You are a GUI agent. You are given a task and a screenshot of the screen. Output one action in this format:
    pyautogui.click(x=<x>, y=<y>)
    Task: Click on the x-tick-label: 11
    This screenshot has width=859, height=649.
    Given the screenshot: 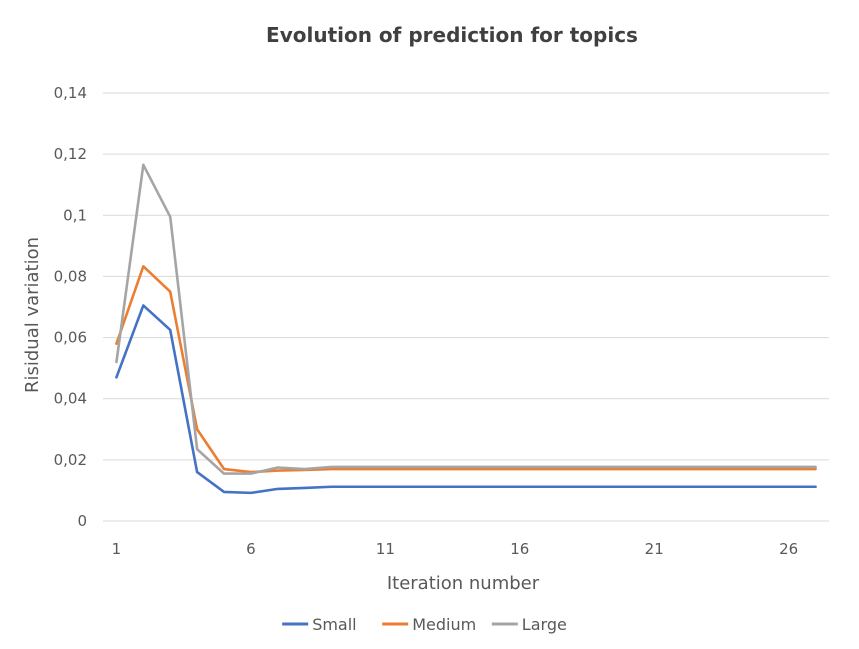 What is the action you would take?
    pyautogui.click(x=385, y=549)
    